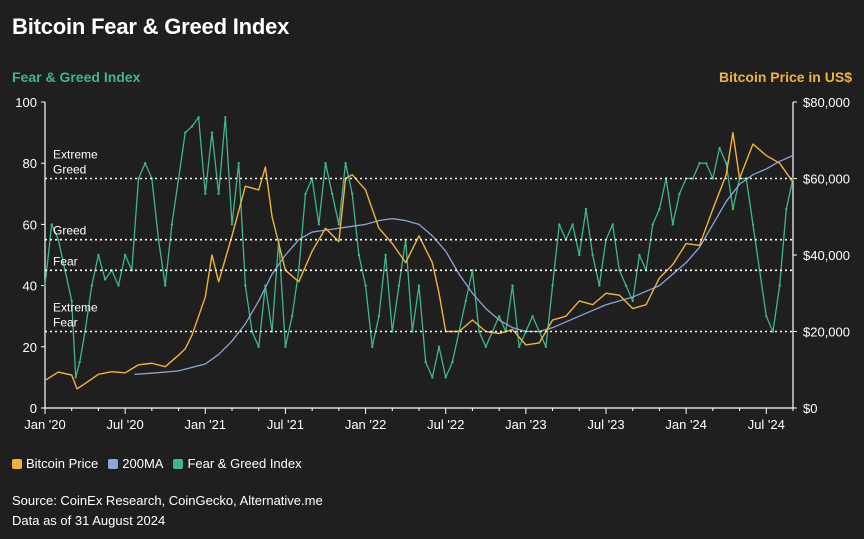 This screenshot has height=539, width=864. Describe the element at coordinates (45, 424) in the screenshot. I see `x-tick-label: Jan '20` at that location.